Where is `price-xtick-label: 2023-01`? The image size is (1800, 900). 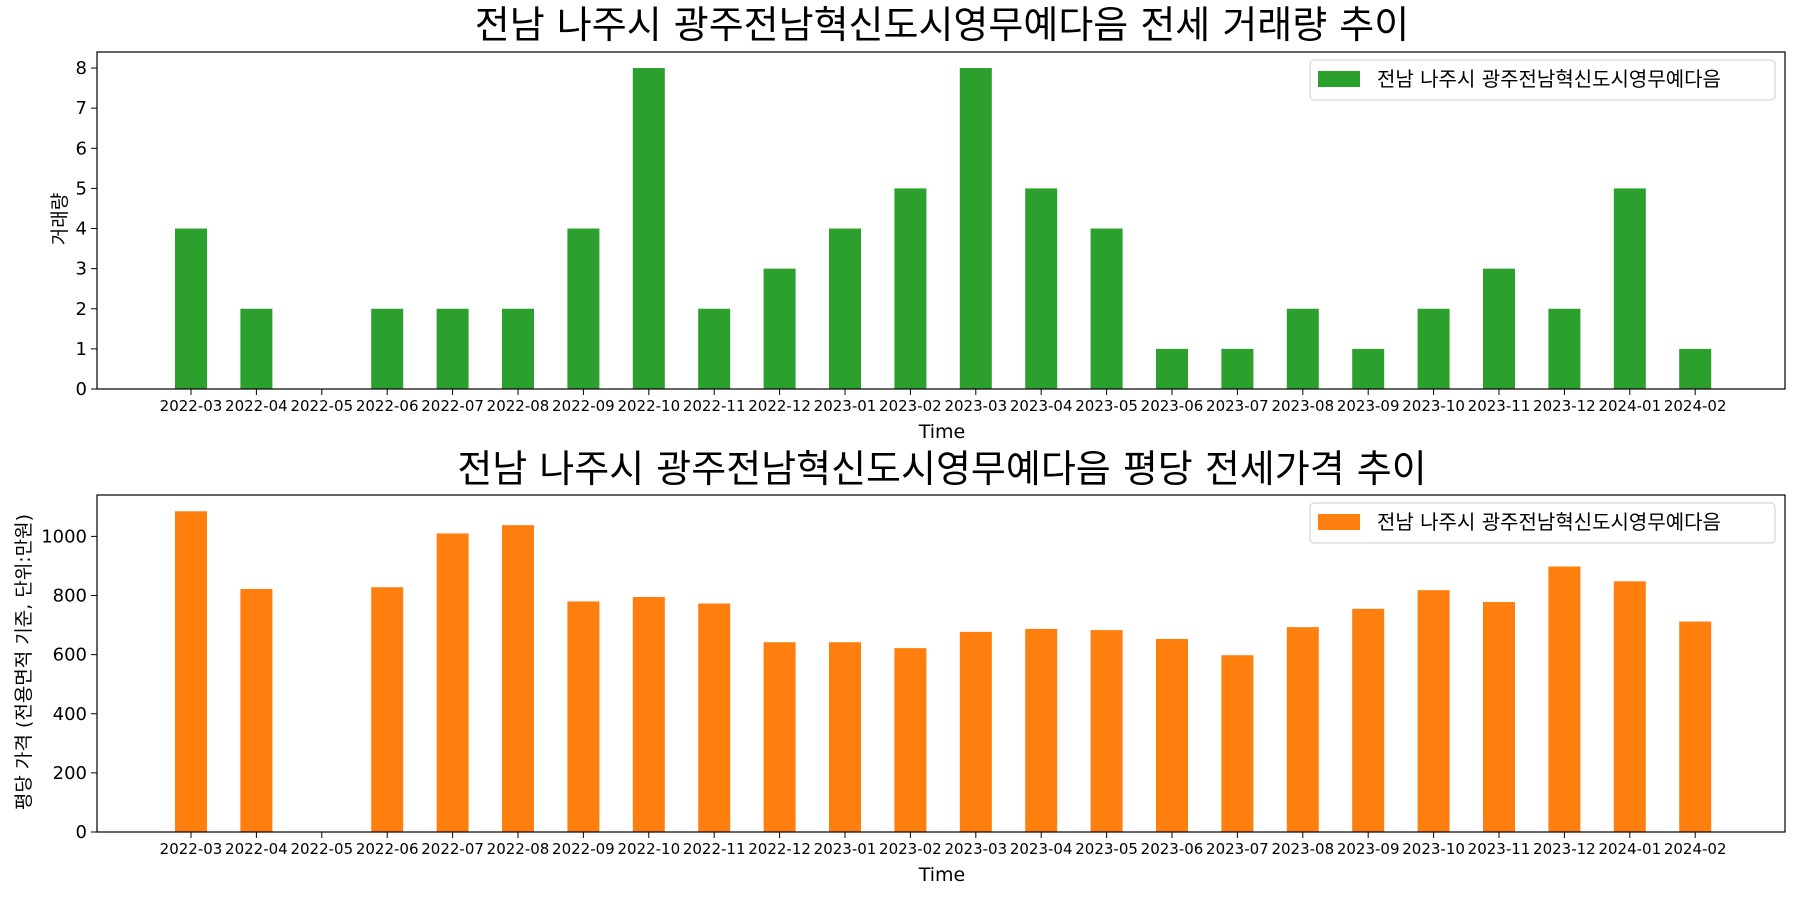 price-xtick-label: 2023-01 is located at coordinates (845, 849).